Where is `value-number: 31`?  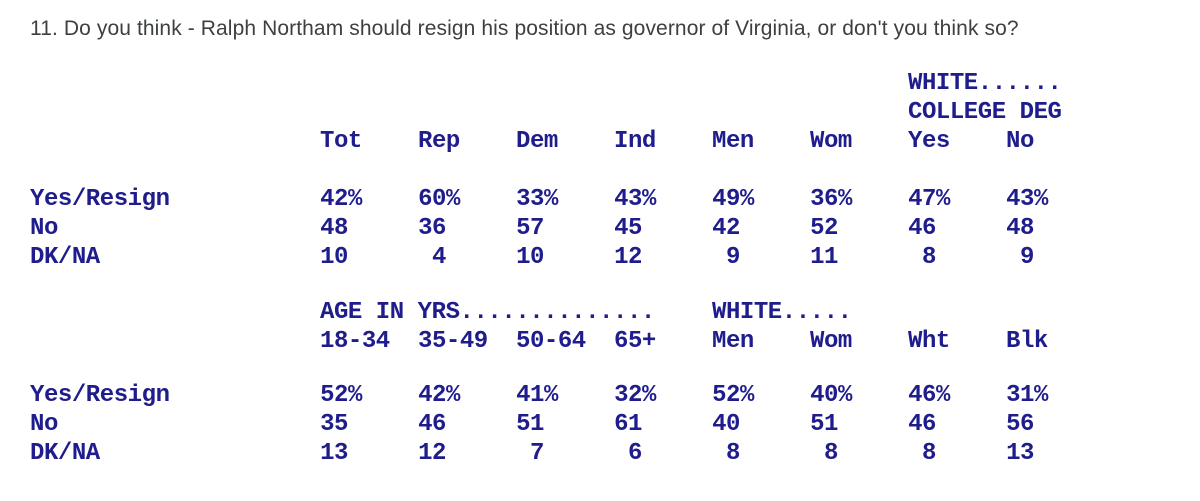 value-number: 31 is located at coordinates (1020, 395).